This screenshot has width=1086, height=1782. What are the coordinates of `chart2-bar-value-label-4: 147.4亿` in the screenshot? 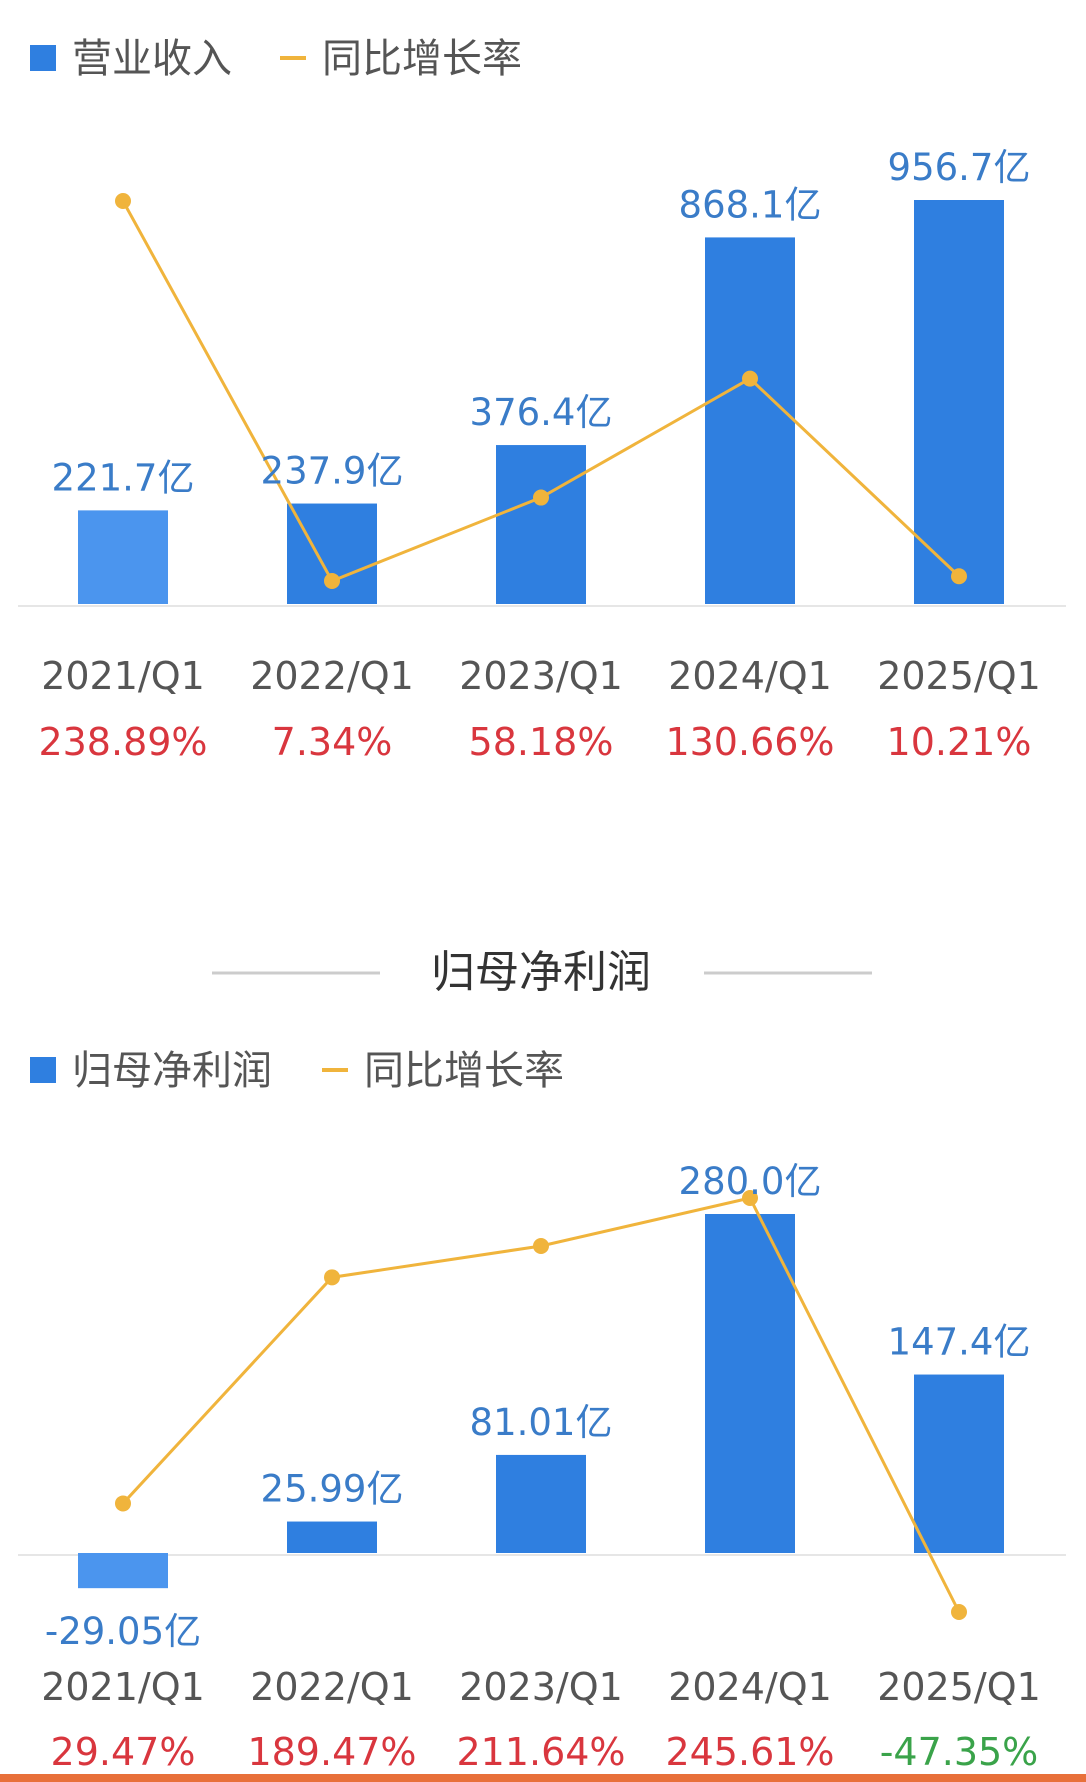 It's located at (959, 1342).